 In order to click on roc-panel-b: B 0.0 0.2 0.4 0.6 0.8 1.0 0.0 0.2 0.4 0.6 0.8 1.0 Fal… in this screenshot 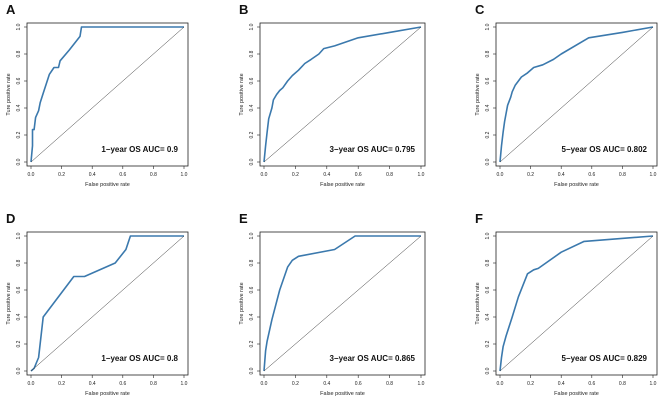, I will do `click(332, 95)`.